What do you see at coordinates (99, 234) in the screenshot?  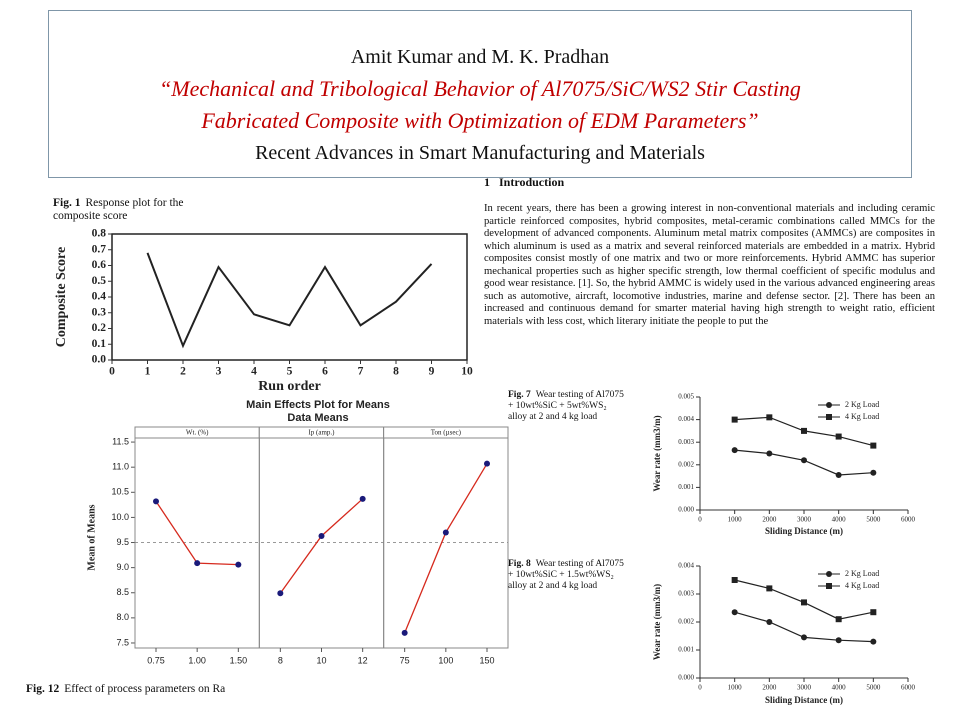 I see `y-tick-label: 0.8` at bounding box center [99, 234].